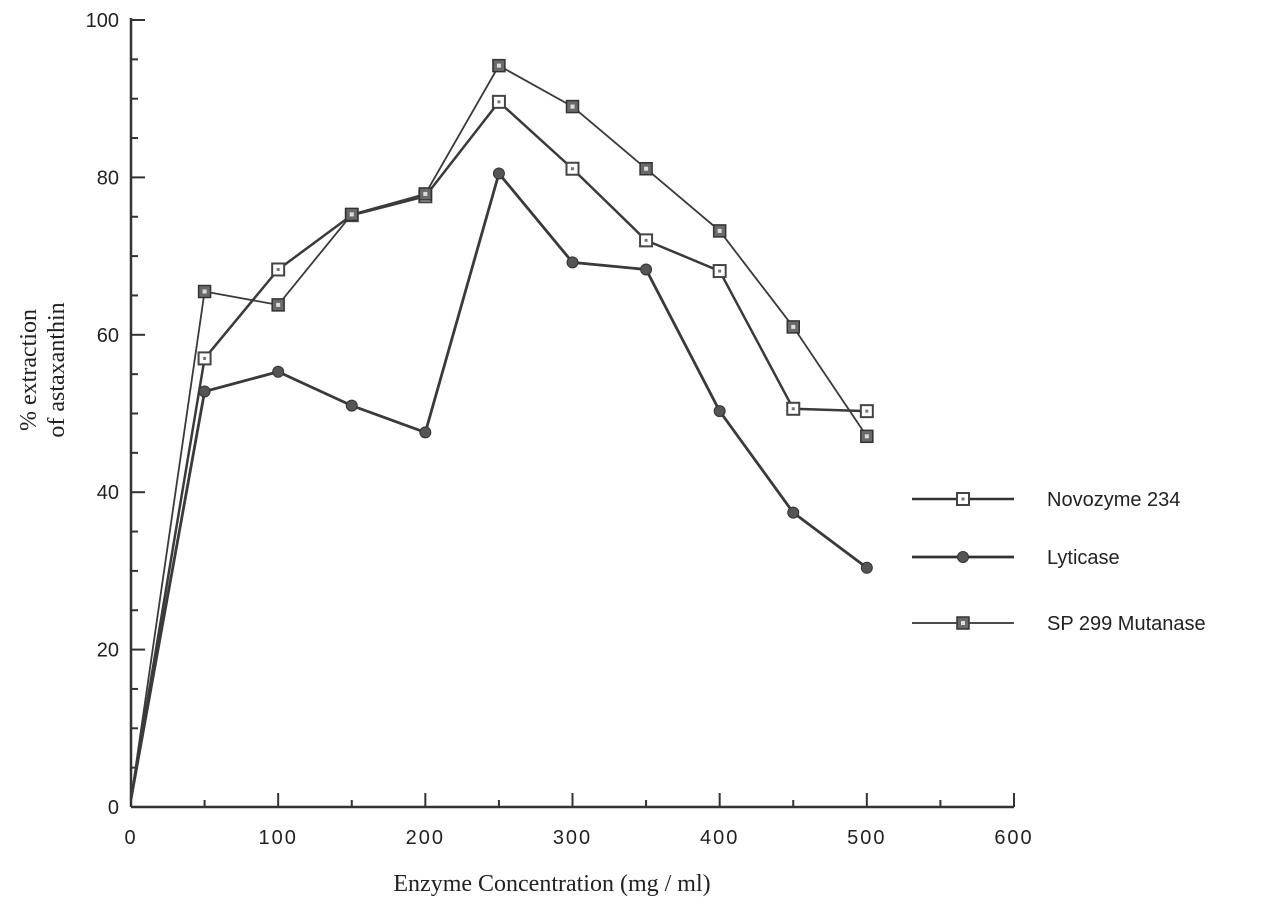 The image size is (1269, 909). What do you see at coordinates (113, 808) in the screenshot?
I see `y-tick-label: 0` at bounding box center [113, 808].